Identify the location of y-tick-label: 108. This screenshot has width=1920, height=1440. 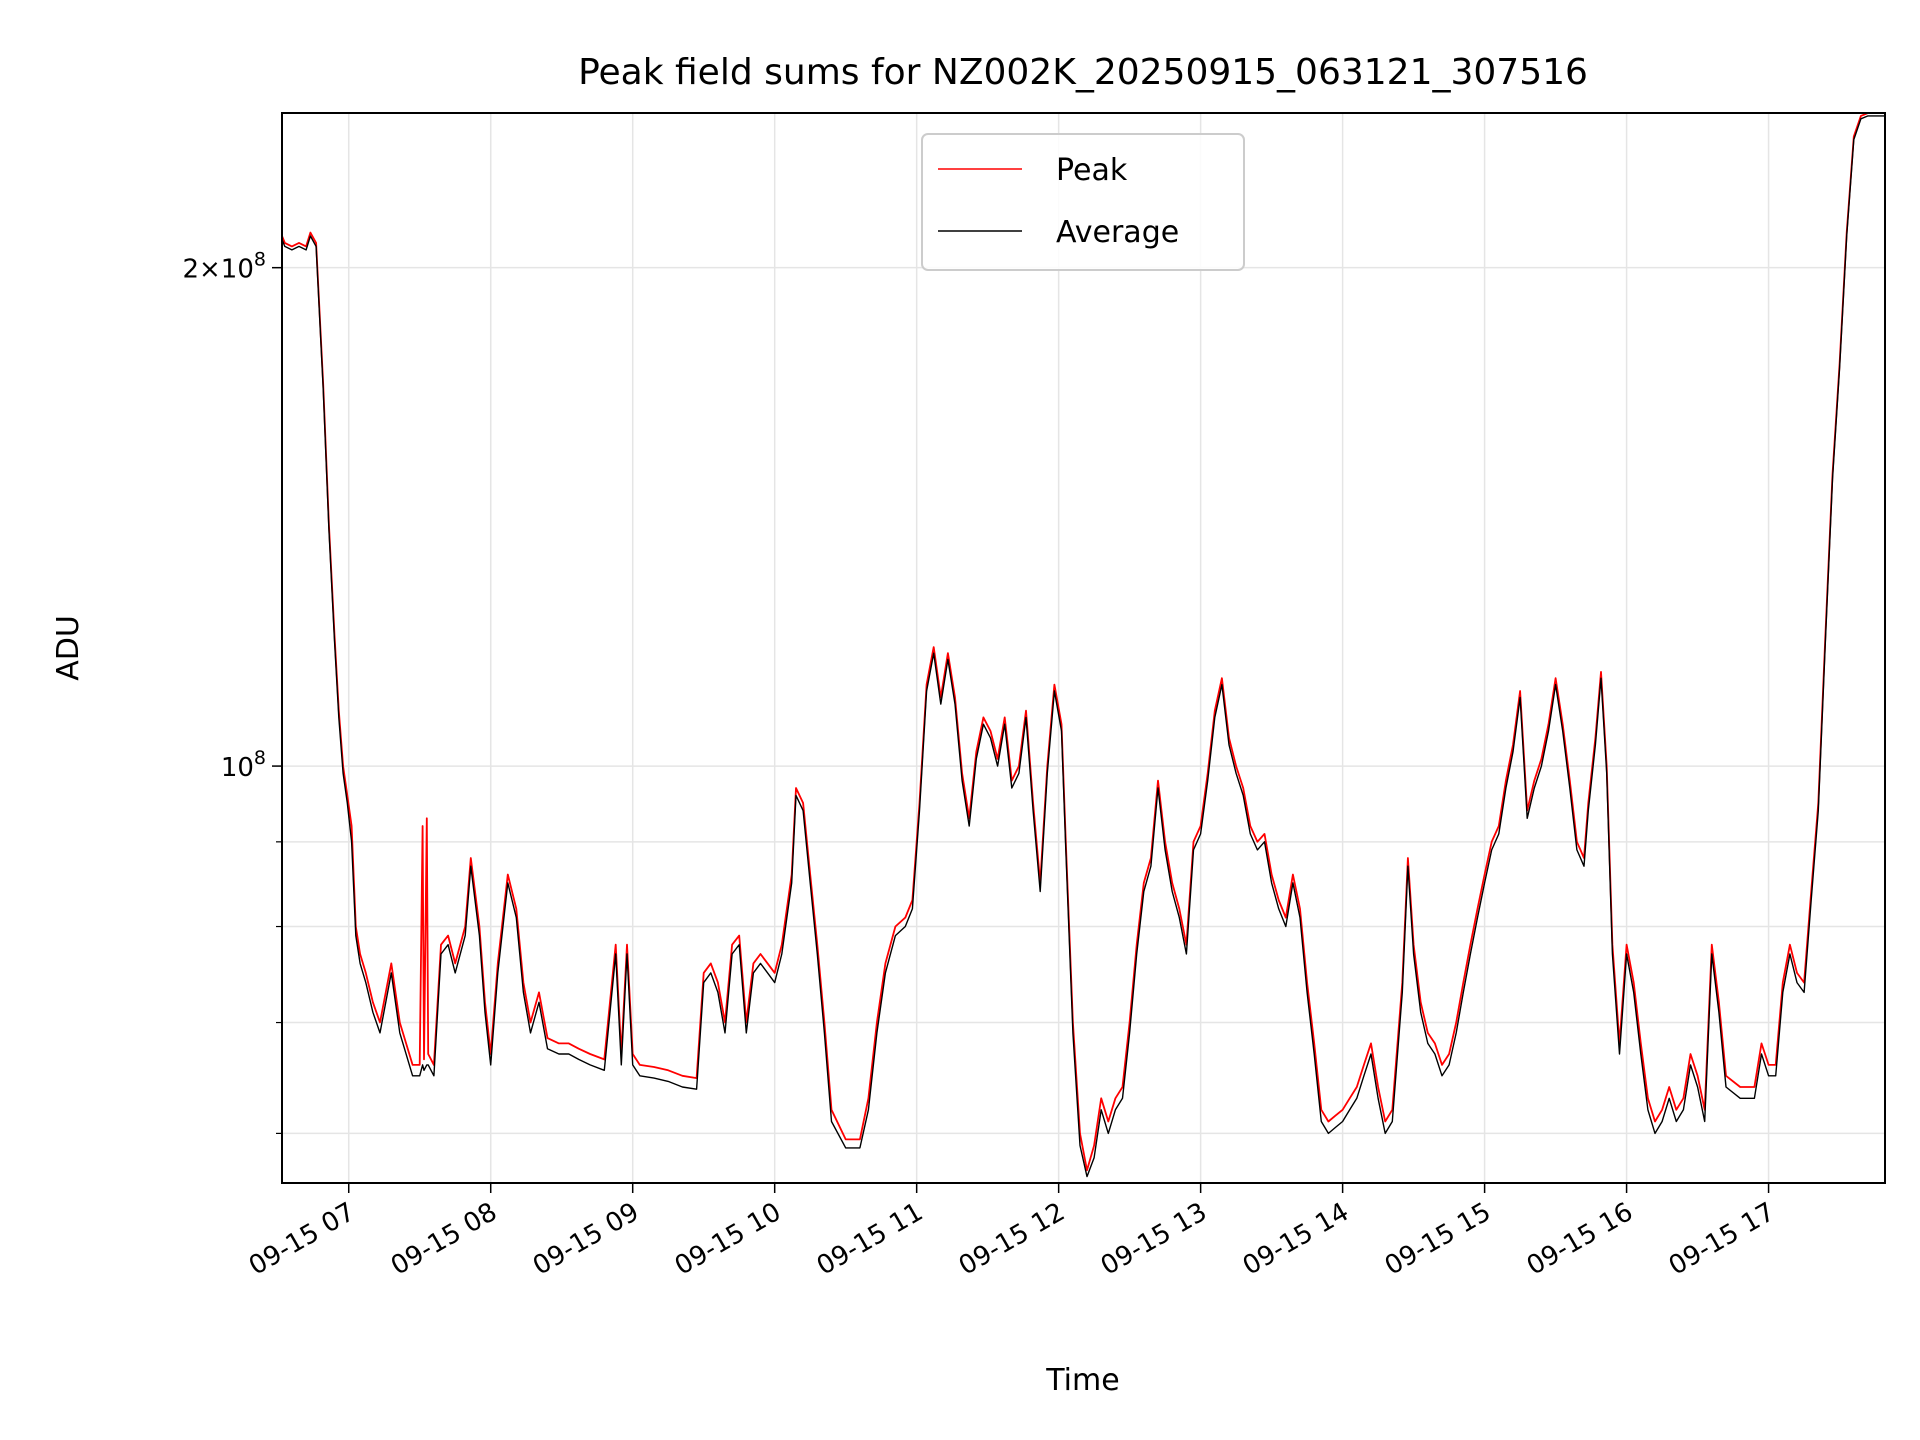
(243, 765).